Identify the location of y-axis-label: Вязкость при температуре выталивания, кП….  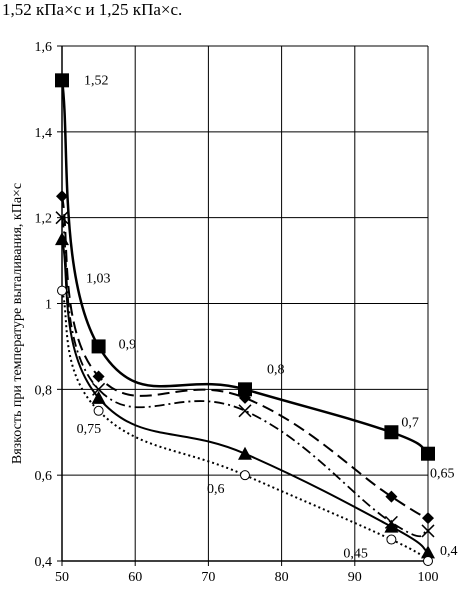
(17, 323).